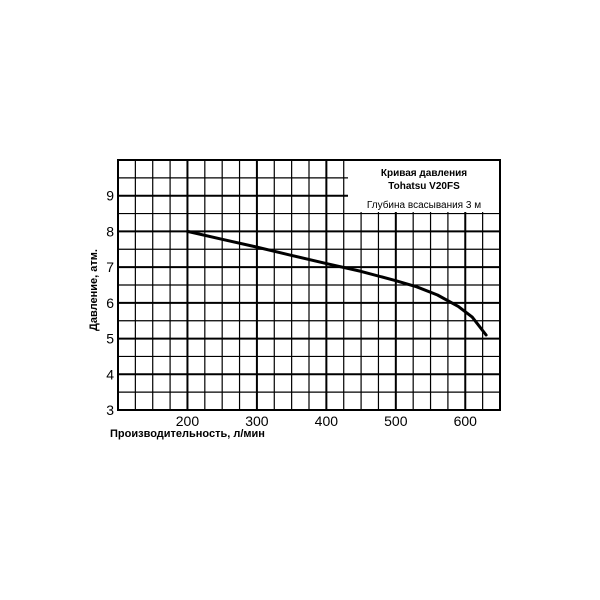 The width and height of the screenshot is (600, 600). I want to click on y-tick-label: 7, so click(110, 267).